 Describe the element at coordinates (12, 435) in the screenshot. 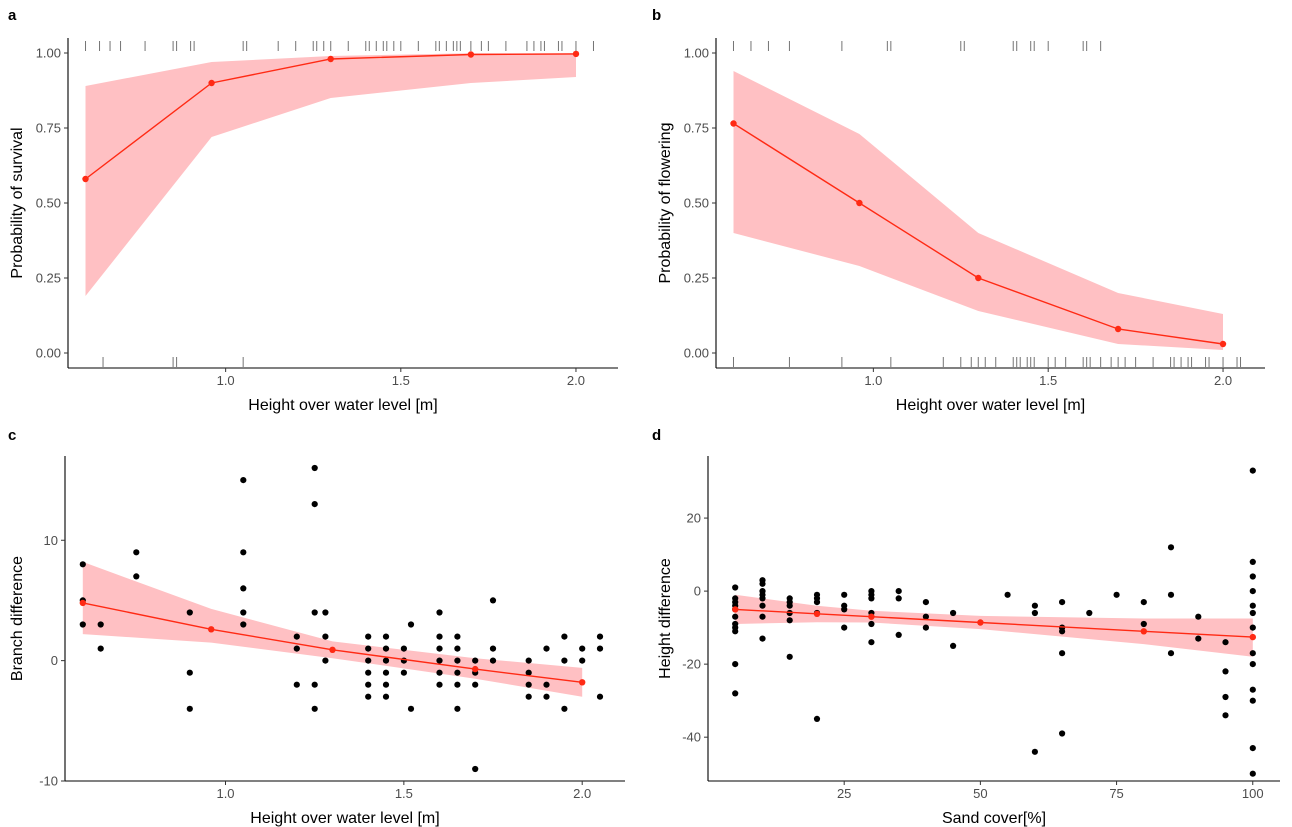

I see `panel-tag: c` at that location.